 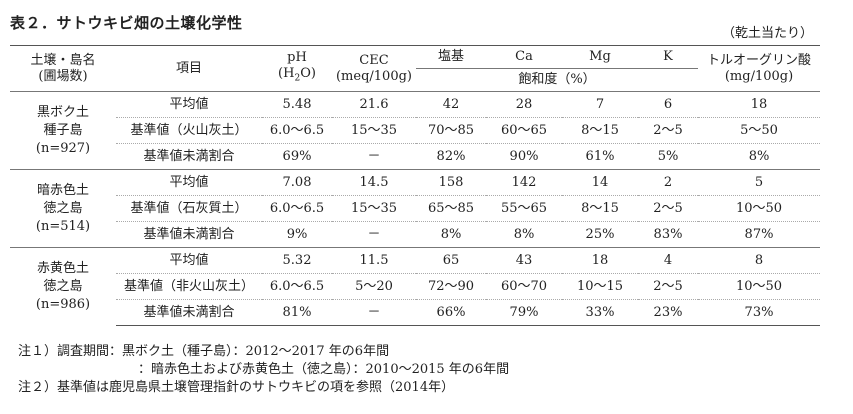 What do you see at coordinates (451, 286) in the screenshot?
I see `cell-base: 72～90` at bounding box center [451, 286].